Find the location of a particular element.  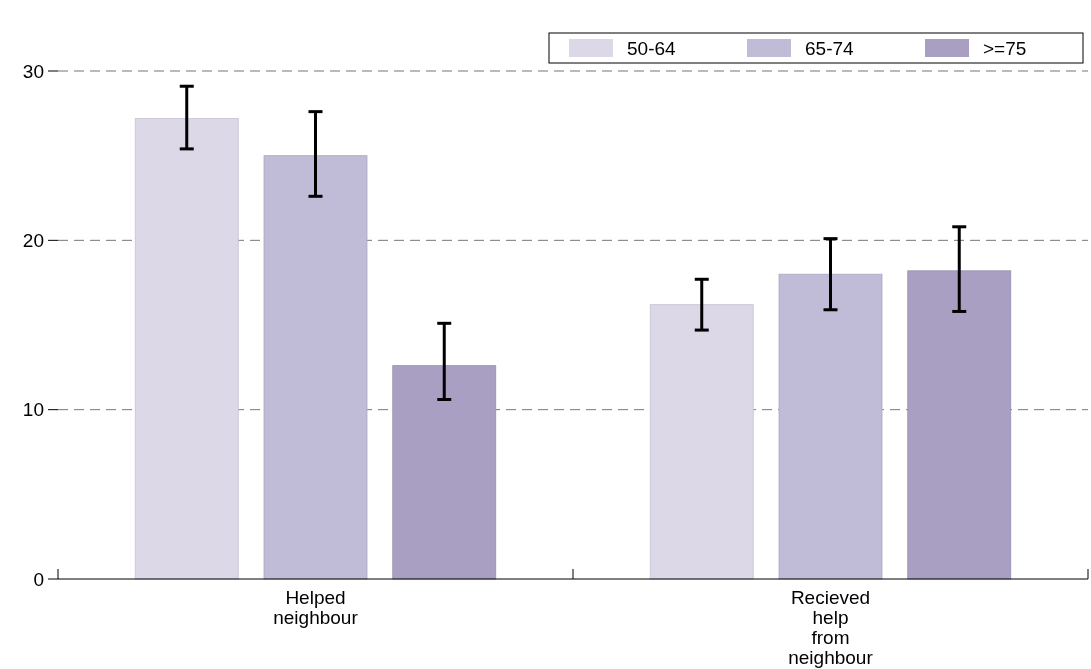

y-tick-label: 0 is located at coordinates (38, 579).